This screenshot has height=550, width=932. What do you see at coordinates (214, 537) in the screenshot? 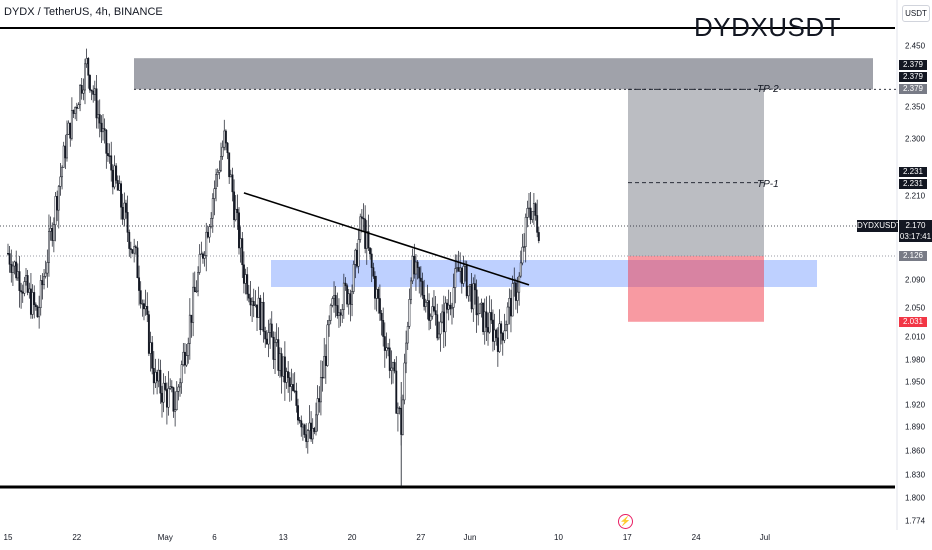
I see `time-tick: 6` at bounding box center [214, 537].